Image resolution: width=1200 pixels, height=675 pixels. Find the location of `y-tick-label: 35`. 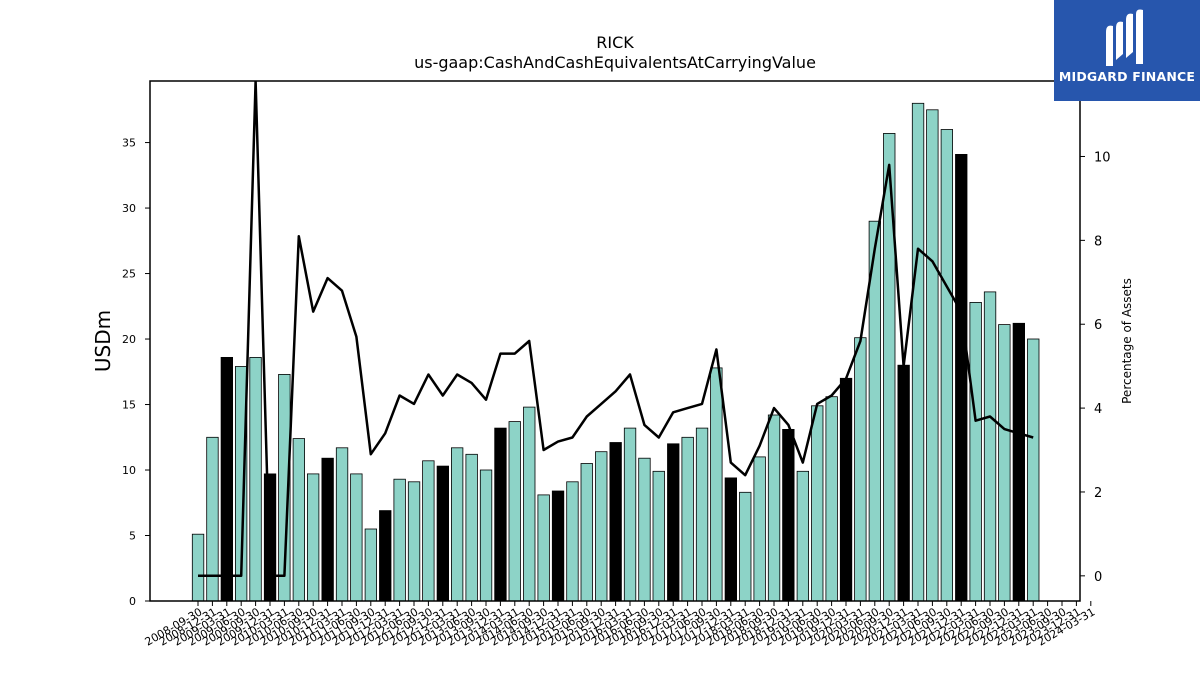

y-tick-label: 35 is located at coordinates (129, 143).